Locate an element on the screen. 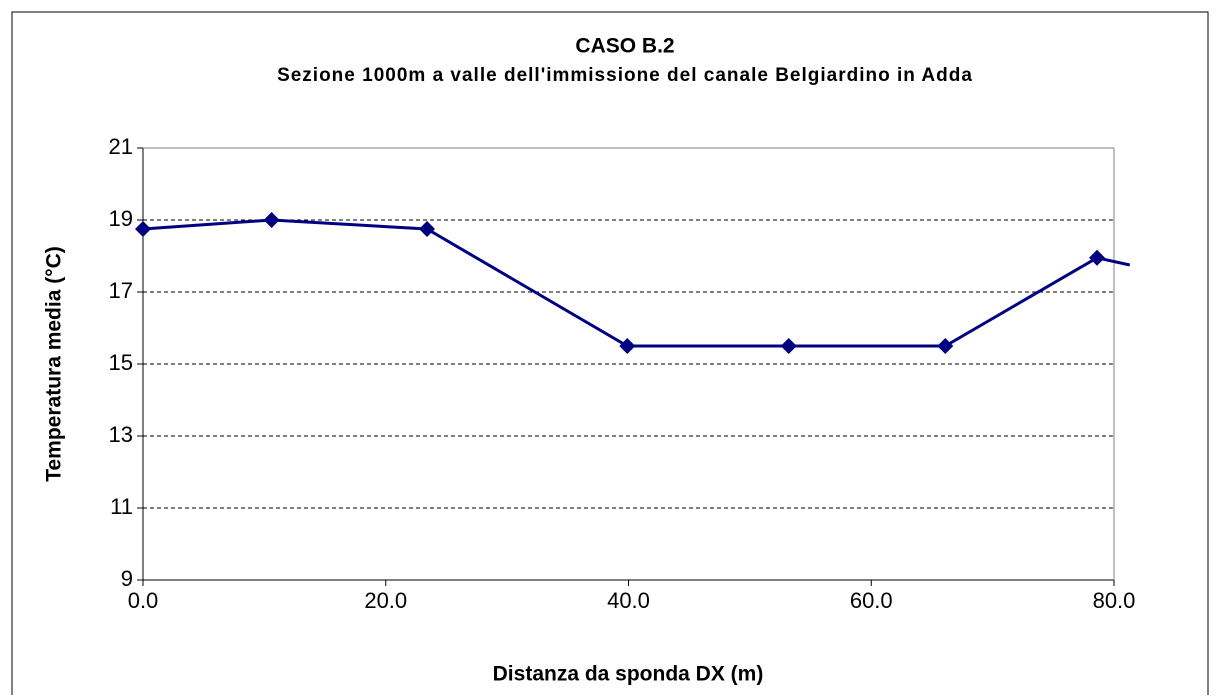  y-tick-label: 15 is located at coordinates (121, 362).